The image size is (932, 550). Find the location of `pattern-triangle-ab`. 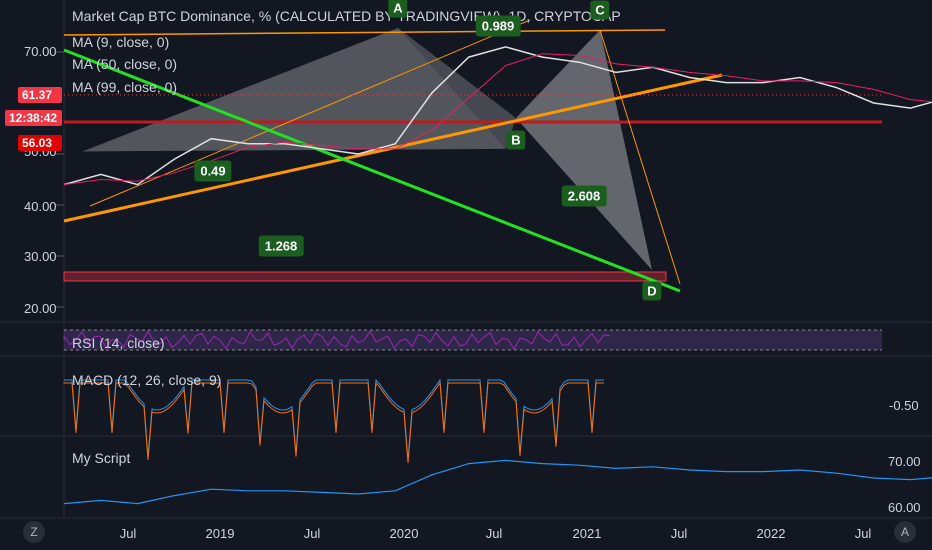

pattern-triangle-ab is located at coordinates (457, 88).